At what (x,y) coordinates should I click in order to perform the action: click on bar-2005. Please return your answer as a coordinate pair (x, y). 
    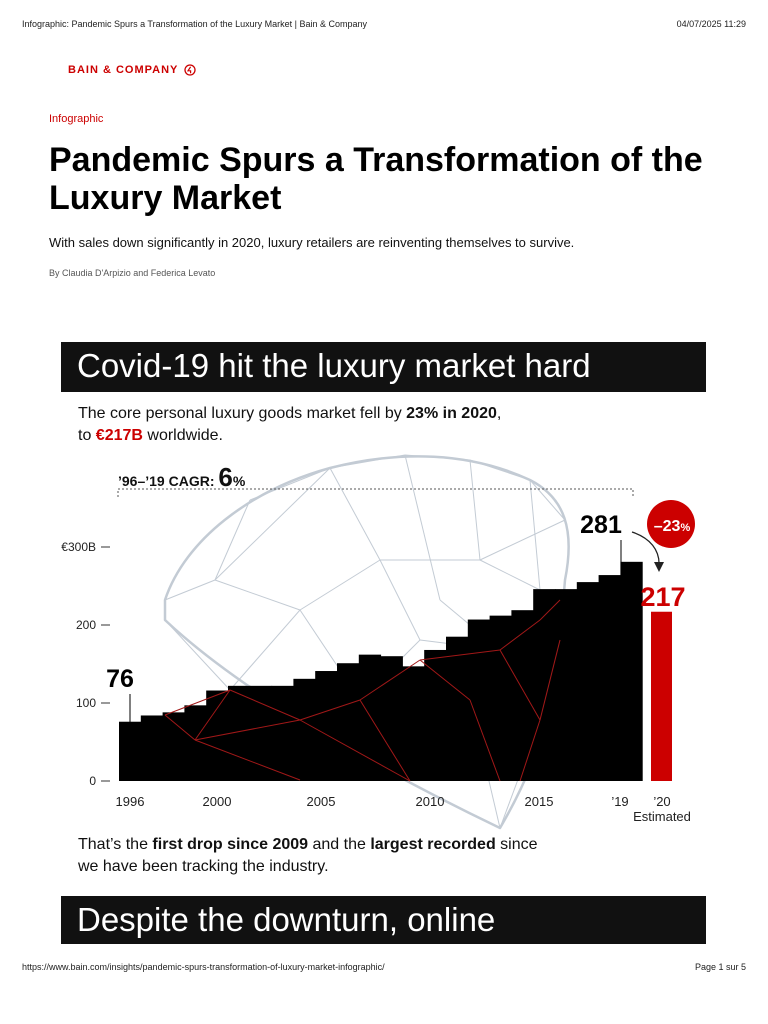
    Looking at the image, I should click on (326, 726).